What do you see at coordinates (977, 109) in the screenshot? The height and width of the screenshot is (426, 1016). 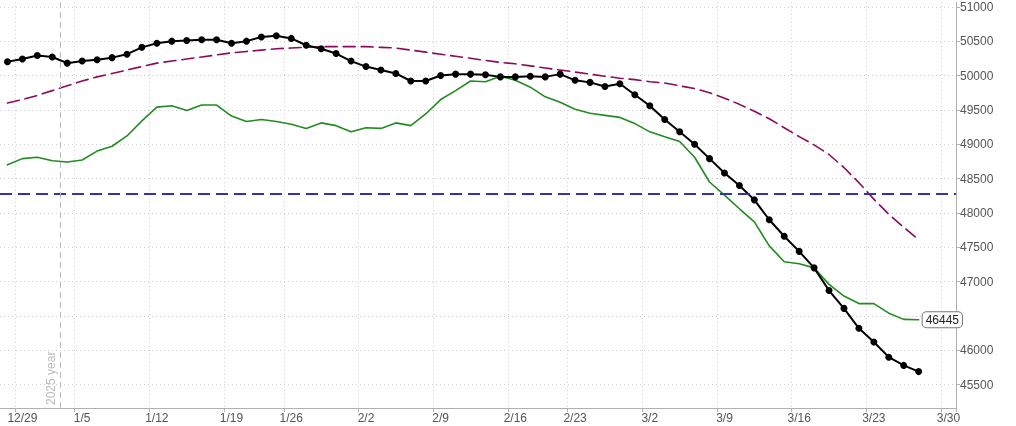 I see `y-tick-label: 49500` at bounding box center [977, 109].